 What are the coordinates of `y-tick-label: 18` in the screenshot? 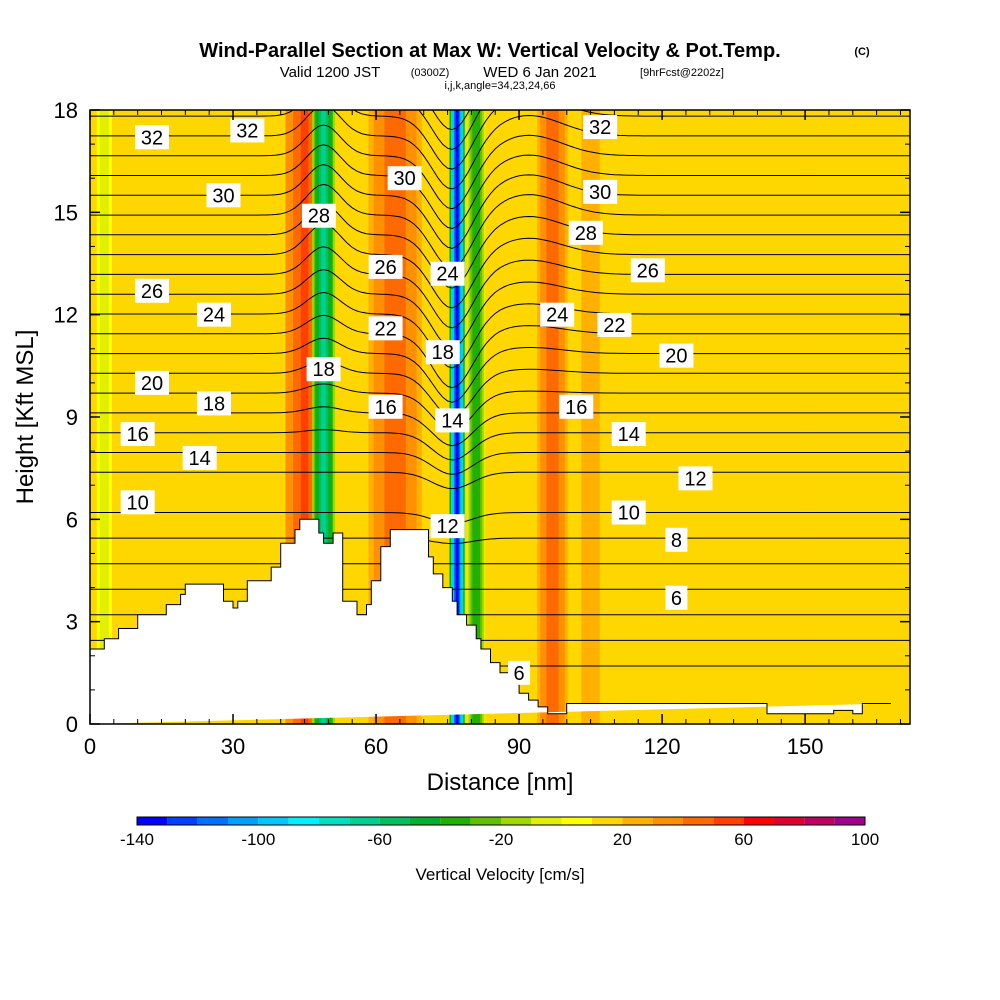 It's located at (66, 110).